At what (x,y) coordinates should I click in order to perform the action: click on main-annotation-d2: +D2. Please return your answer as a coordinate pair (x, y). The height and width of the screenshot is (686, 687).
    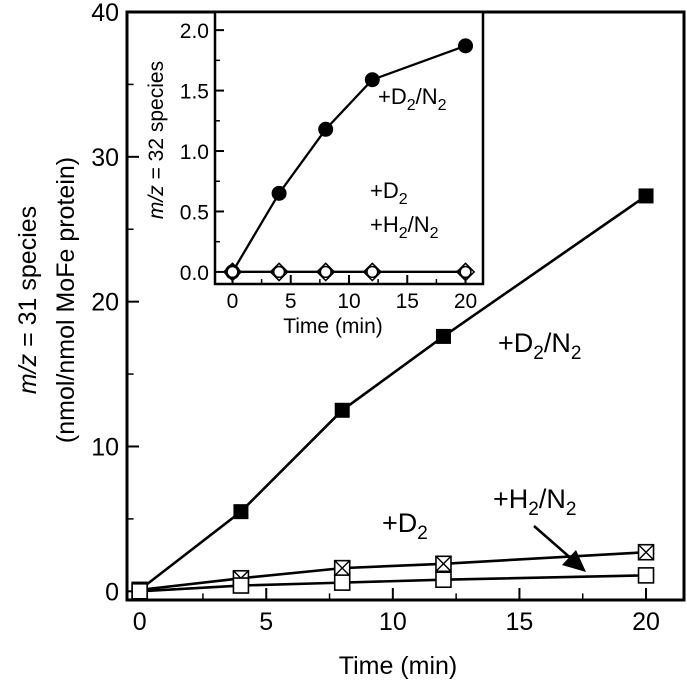
    Looking at the image, I should click on (405, 526).